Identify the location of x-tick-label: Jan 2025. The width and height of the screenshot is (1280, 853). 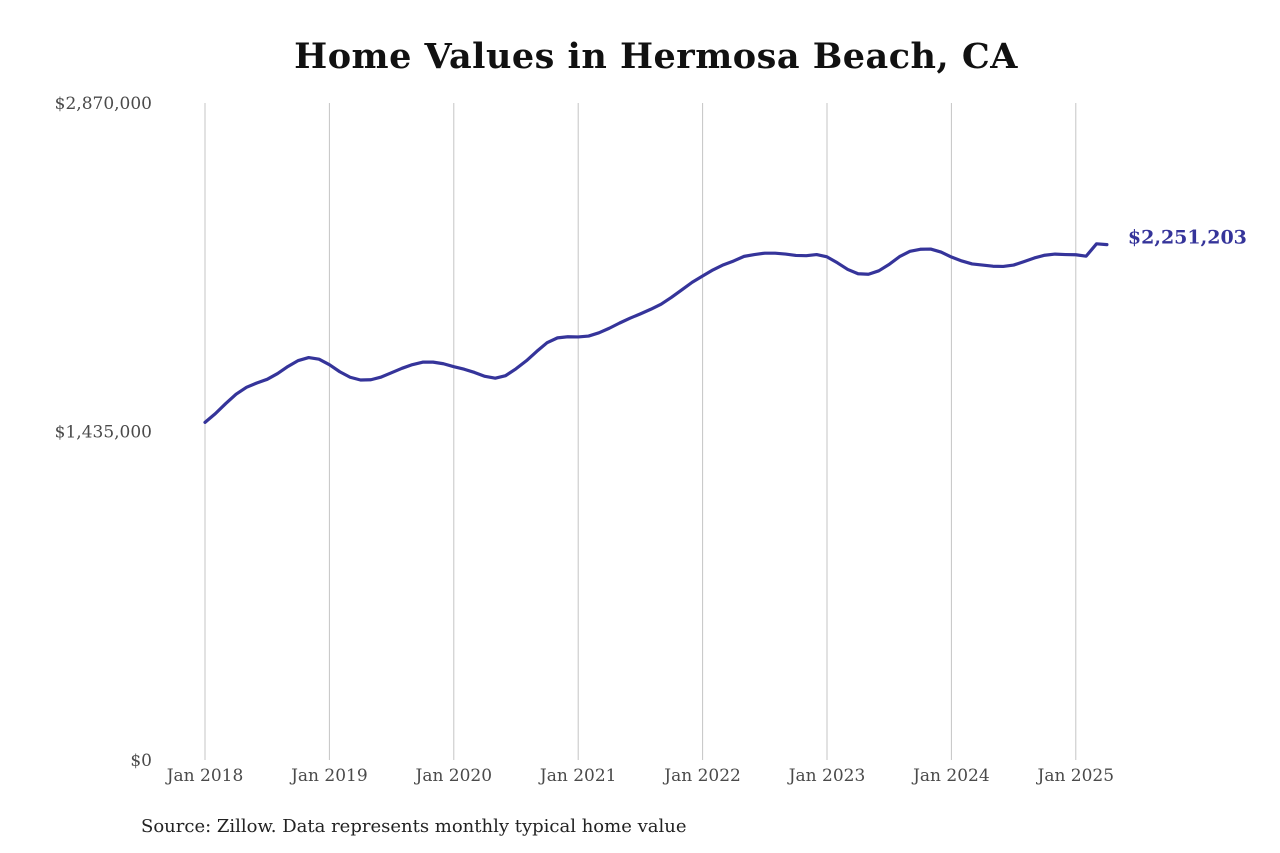
(1075, 776).